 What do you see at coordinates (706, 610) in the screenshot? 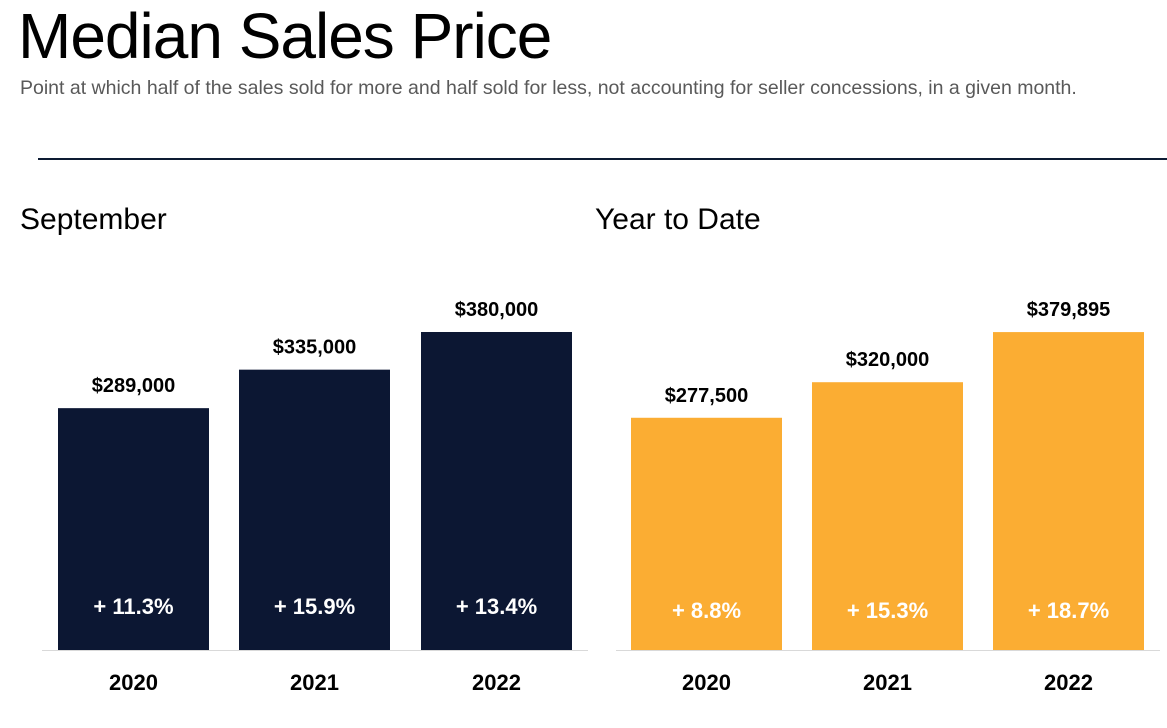
I see `ytd-change-label-2020: + 8.8%` at bounding box center [706, 610].